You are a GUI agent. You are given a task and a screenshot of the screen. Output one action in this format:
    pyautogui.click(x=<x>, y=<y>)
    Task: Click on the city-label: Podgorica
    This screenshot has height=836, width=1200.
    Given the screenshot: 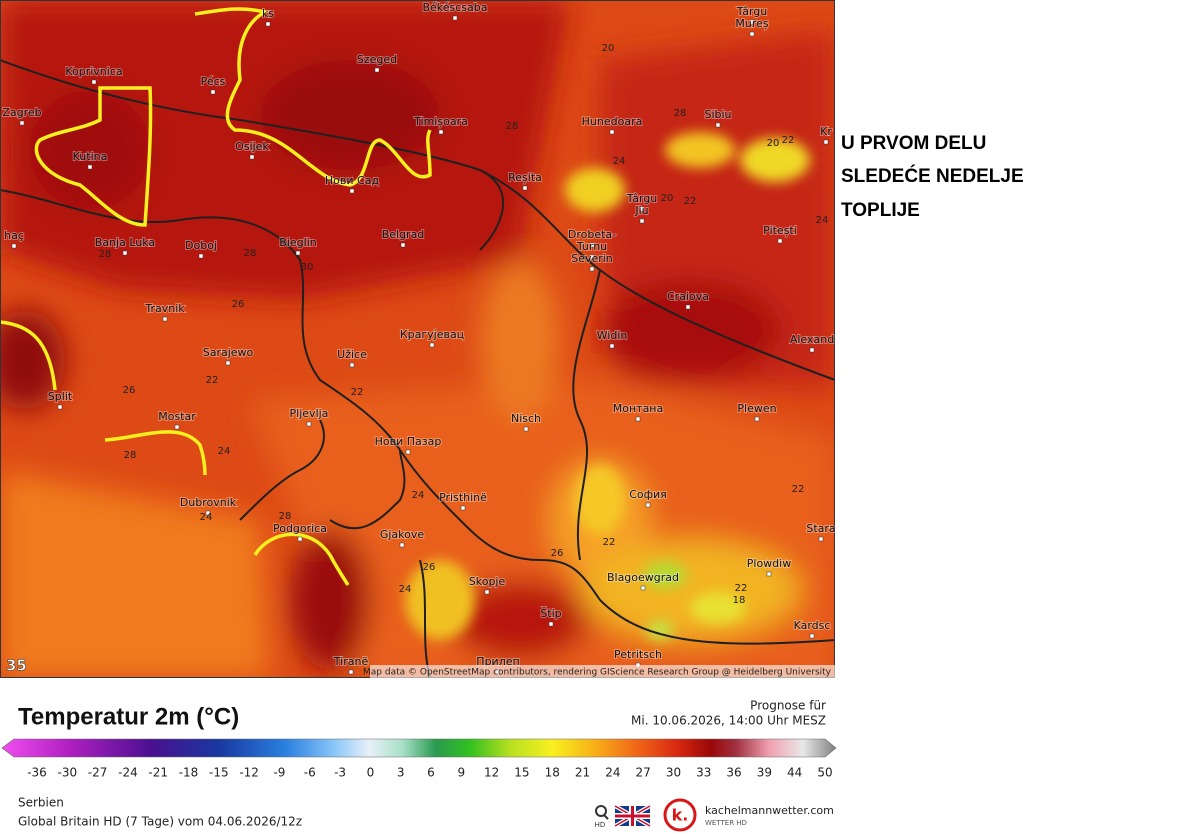 What is the action you would take?
    pyautogui.click(x=300, y=528)
    